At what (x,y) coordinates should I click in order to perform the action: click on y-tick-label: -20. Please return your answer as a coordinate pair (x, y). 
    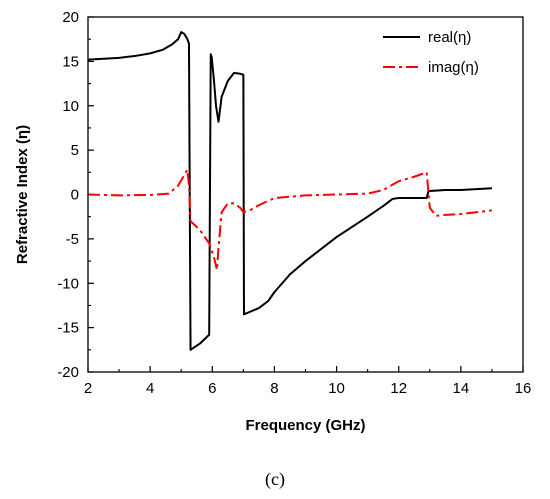
    Looking at the image, I should click on (68, 372).